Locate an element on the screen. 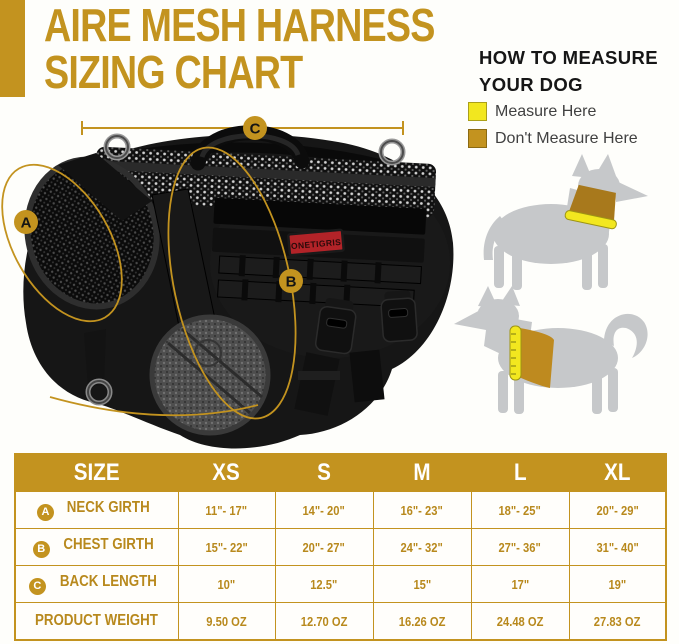  dog-neck-measure-illustration is located at coordinates (565, 222).